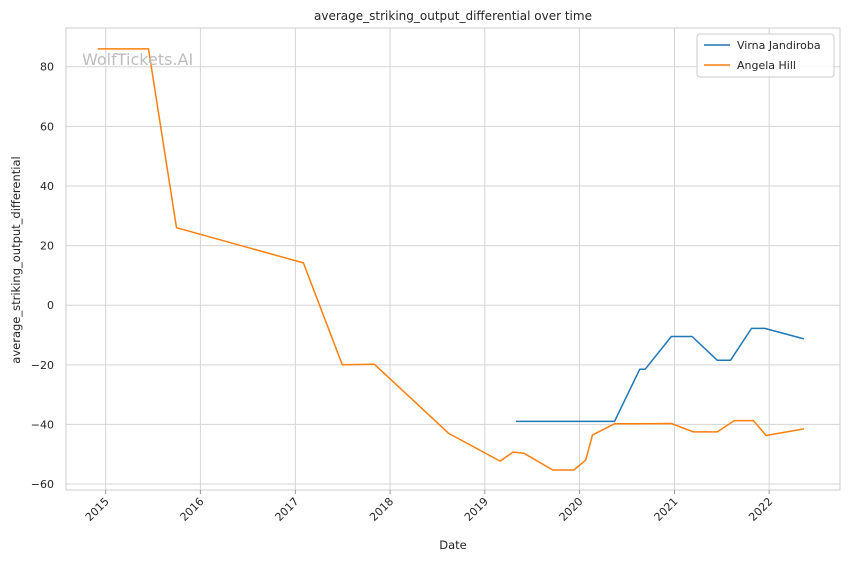  Describe the element at coordinates (42, 424) in the screenshot. I see `y-tick-label: −40` at that location.